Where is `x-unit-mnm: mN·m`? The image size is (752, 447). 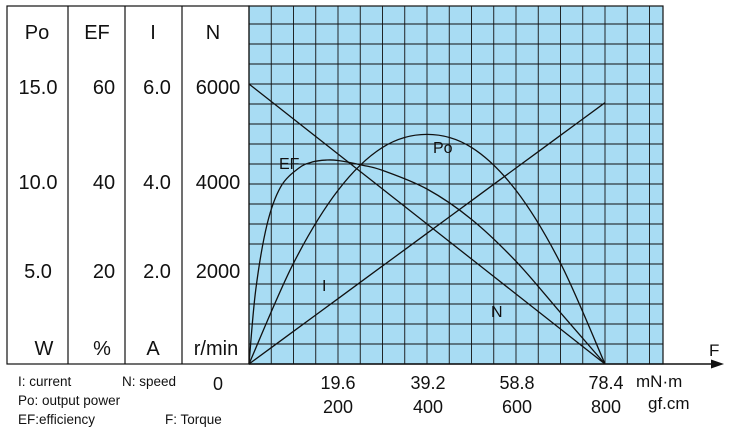 x-unit-mnm: mN·m is located at coordinates (659, 381).